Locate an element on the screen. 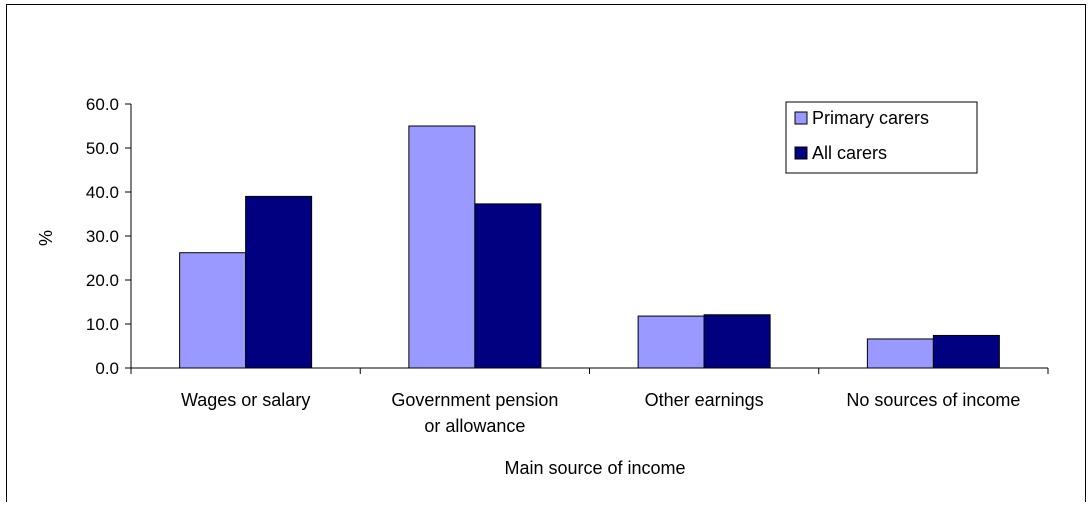 The height and width of the screenshot is (505, 1089). y-tick-label: 0.0 is located at coordinates (107, 368).